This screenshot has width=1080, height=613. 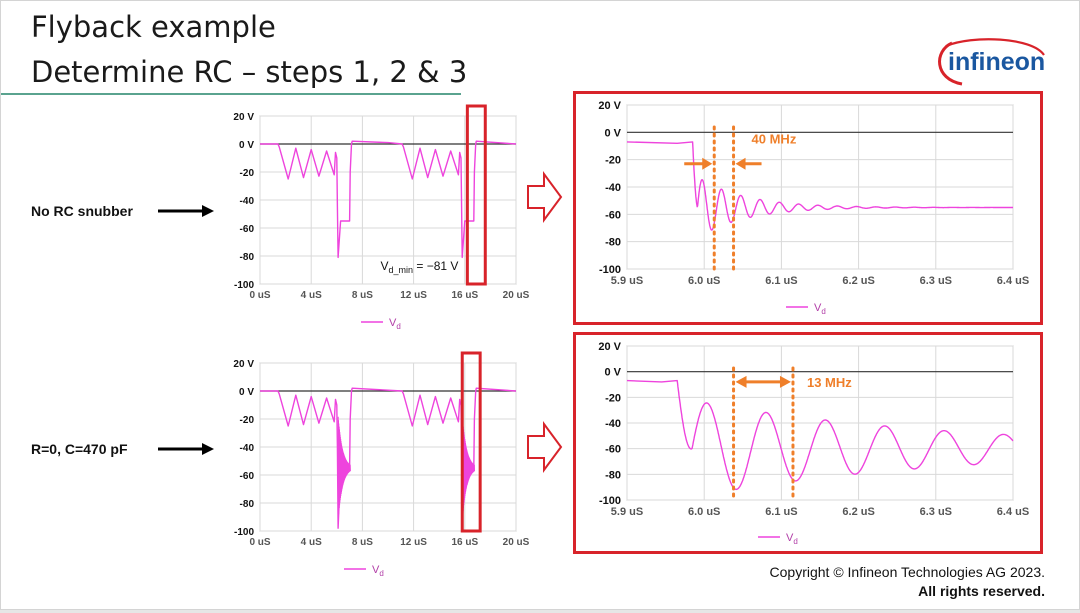 What do you see at coordinates (829, 382) in the screenshot?
I see `frequency-label: 13 MHz` at bounding box center [829, 382].